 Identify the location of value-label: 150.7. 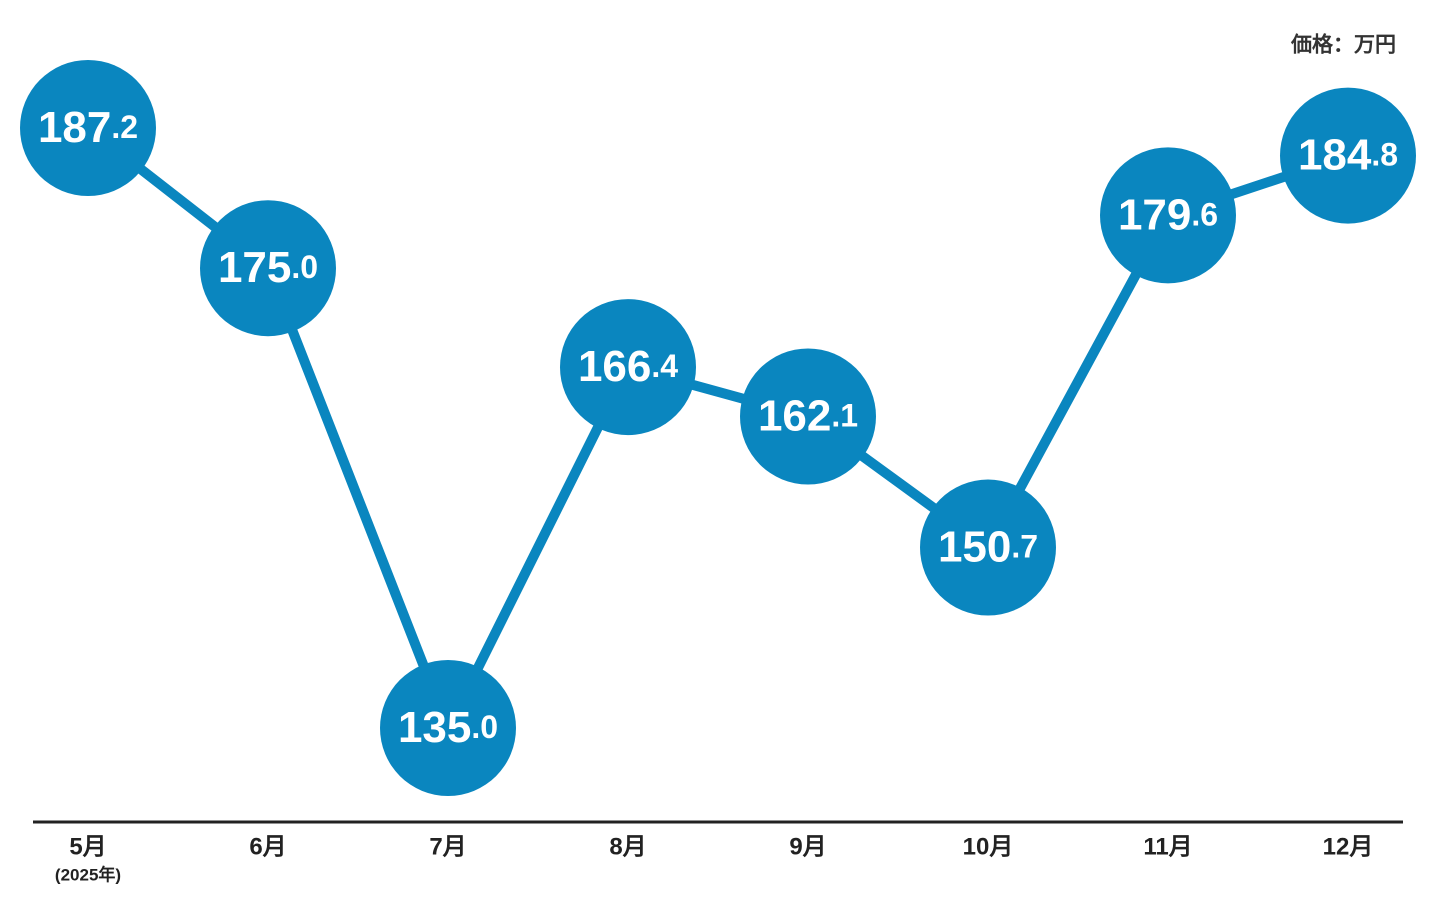
(988, 546).